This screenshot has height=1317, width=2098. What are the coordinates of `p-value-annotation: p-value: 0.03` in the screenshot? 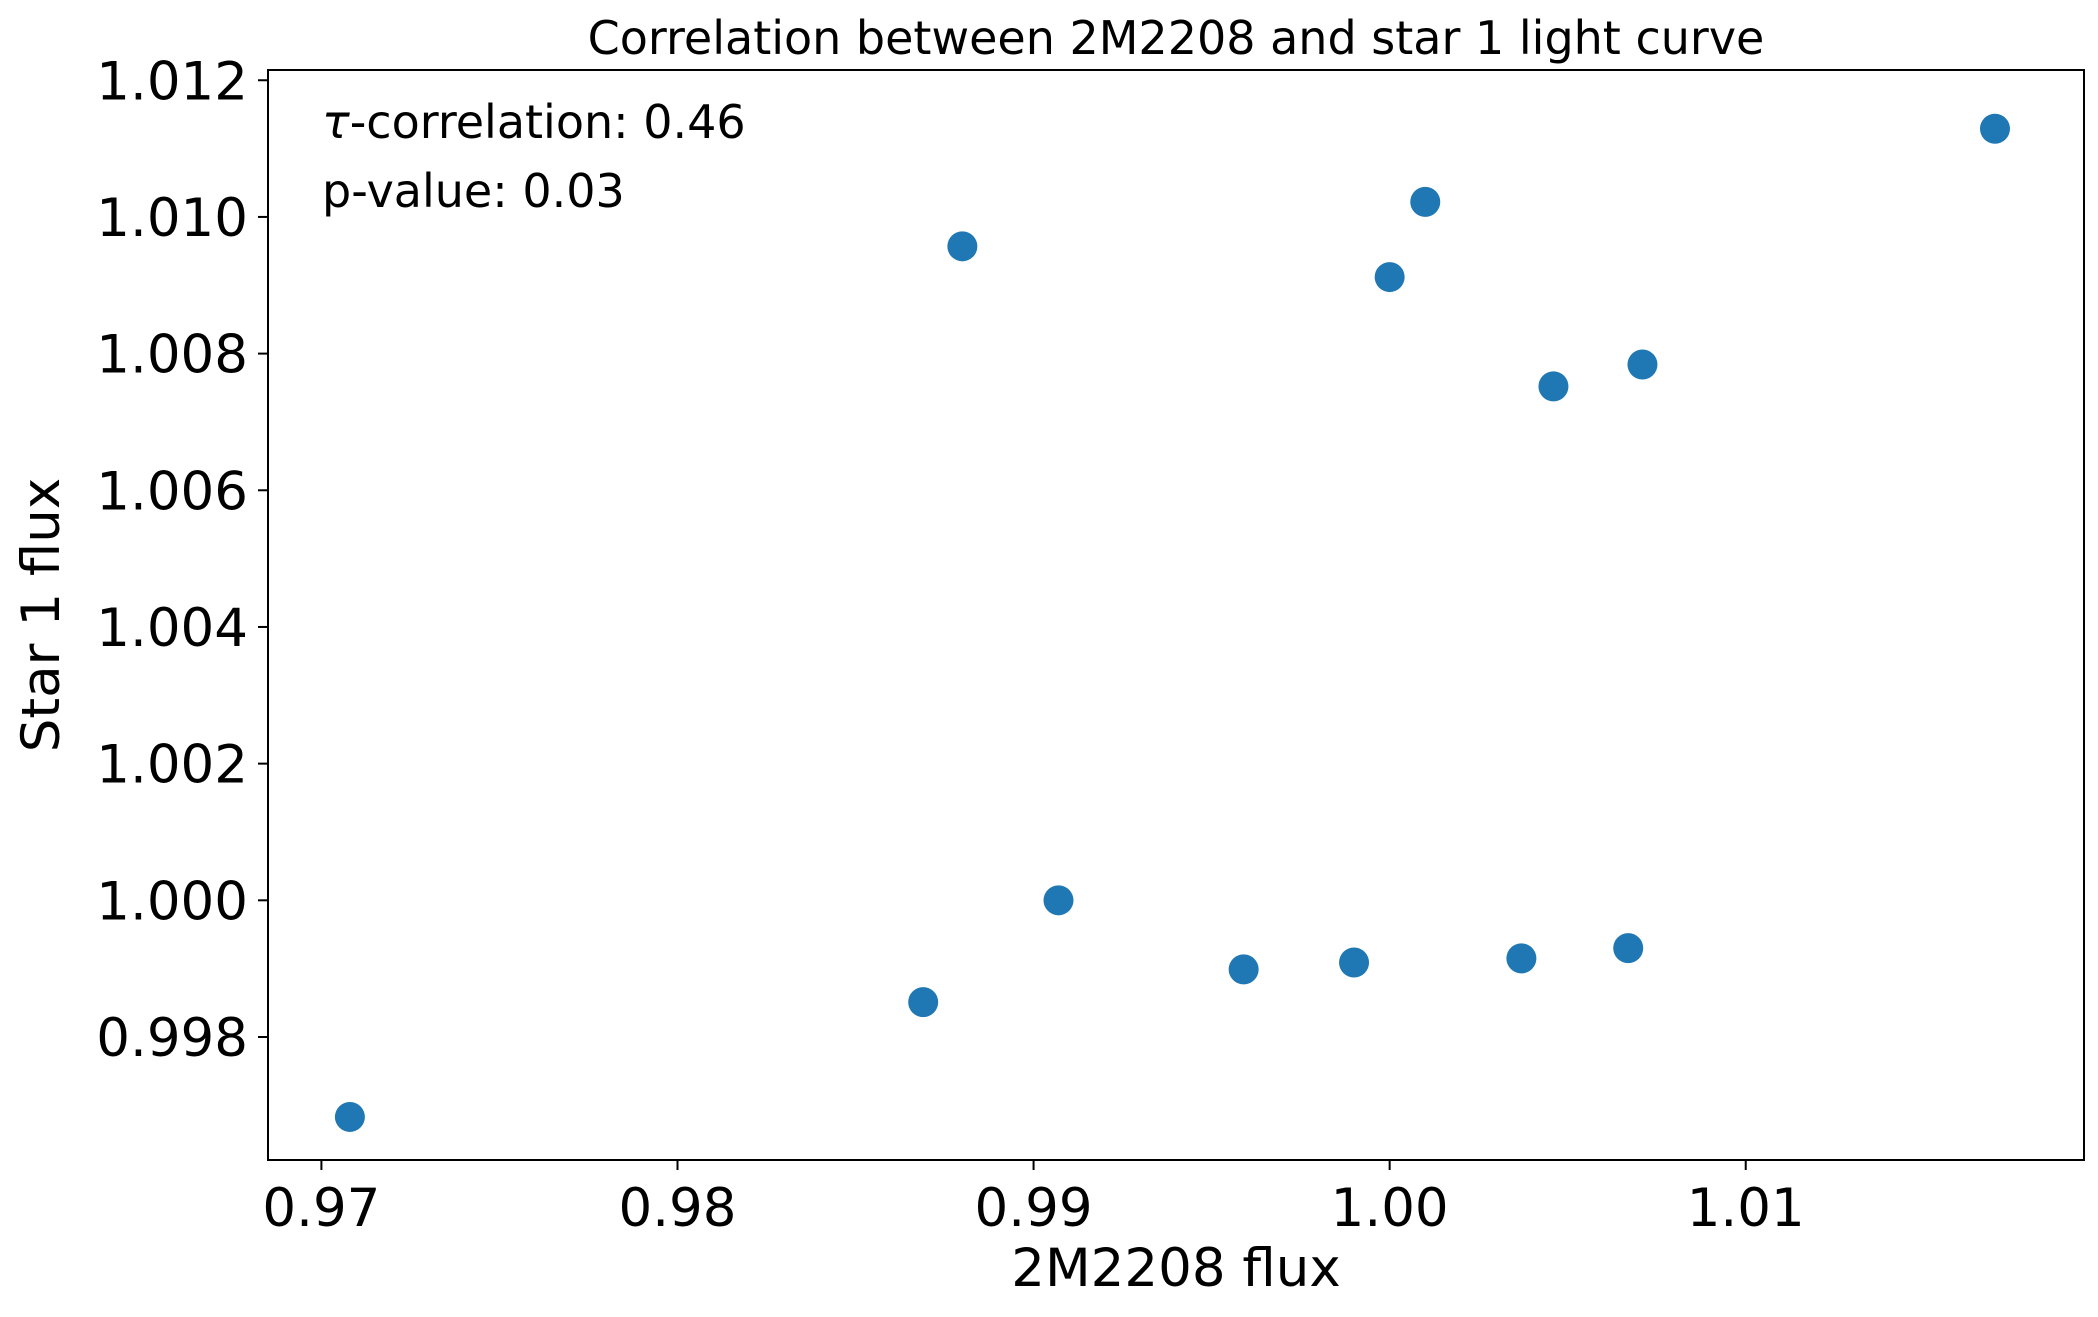 It's located at (473, 191).